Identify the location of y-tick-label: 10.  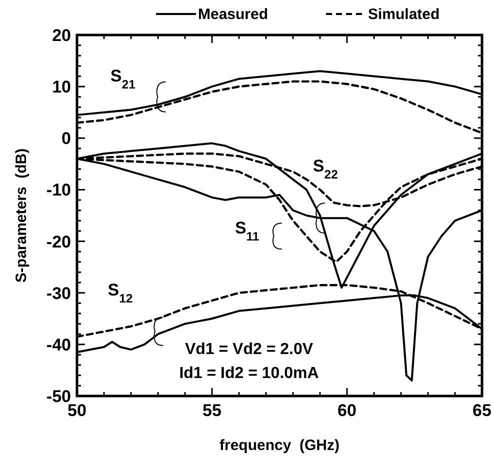
(61, 87).